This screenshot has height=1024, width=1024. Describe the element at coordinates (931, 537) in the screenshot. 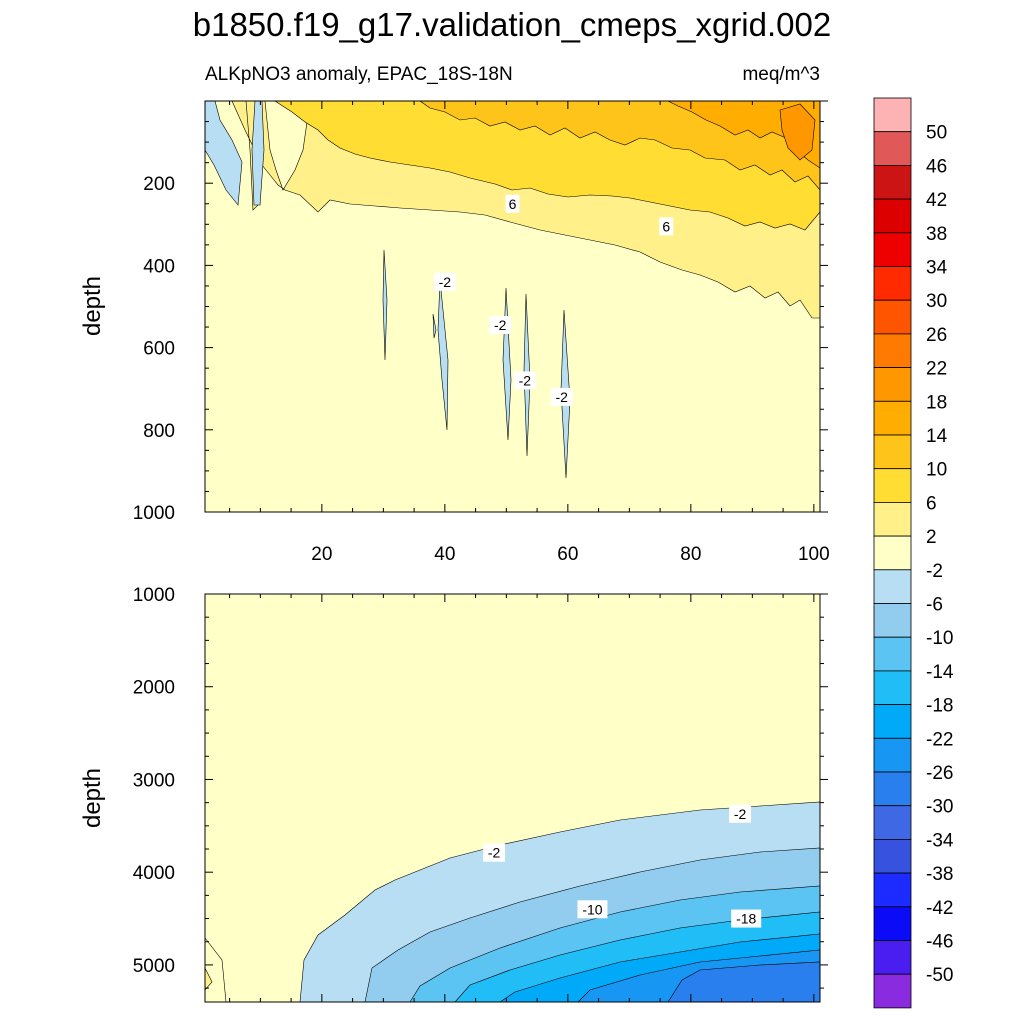

I see `colorbar-label: 2` at that location.